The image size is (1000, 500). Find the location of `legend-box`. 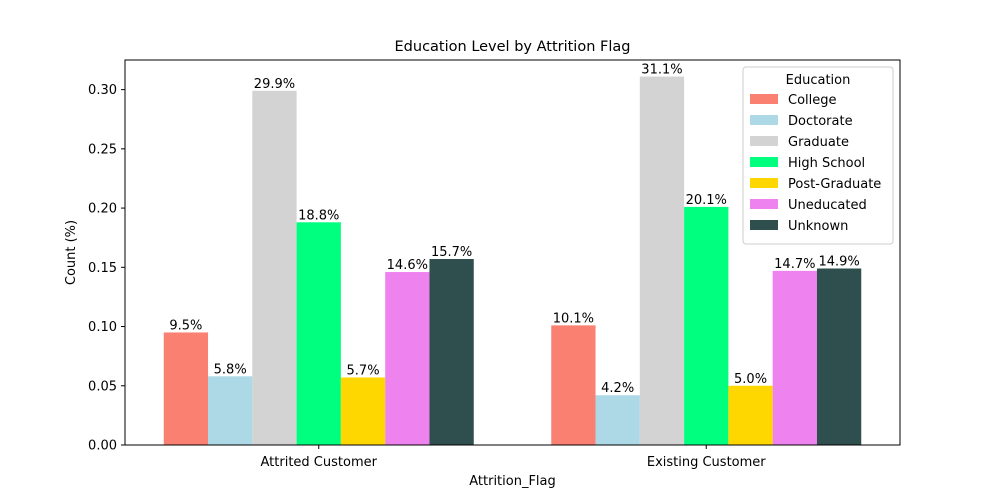

legend-box is located at coordinates (818, 155).